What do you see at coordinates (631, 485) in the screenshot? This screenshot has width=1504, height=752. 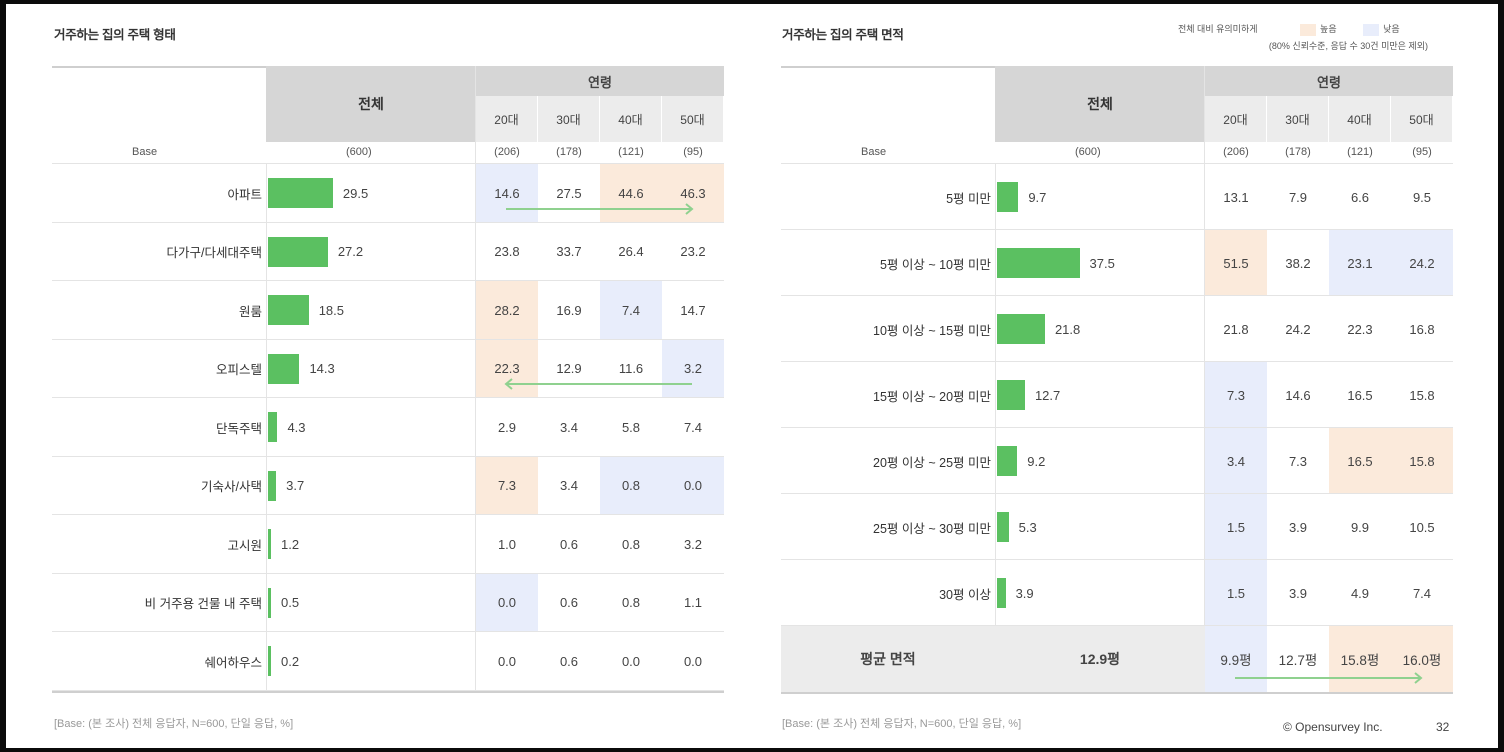 I see `highlight-lo-r5-c2` at bounding box center [631, 485].